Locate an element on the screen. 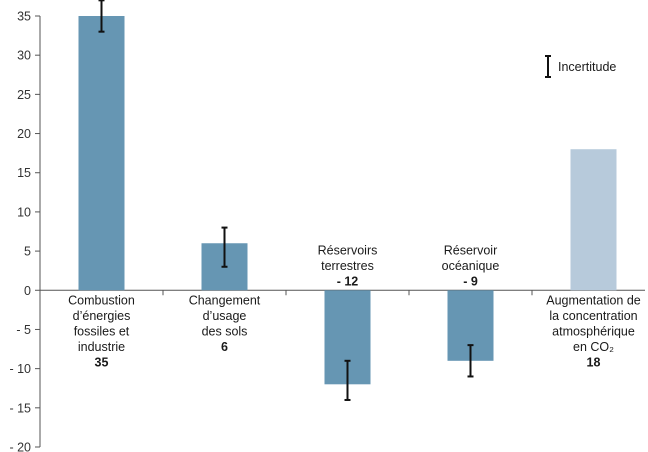 The height and width of the screenshot is (452, 648). y-tick-label: 20 is located at coordinates (24, 134).